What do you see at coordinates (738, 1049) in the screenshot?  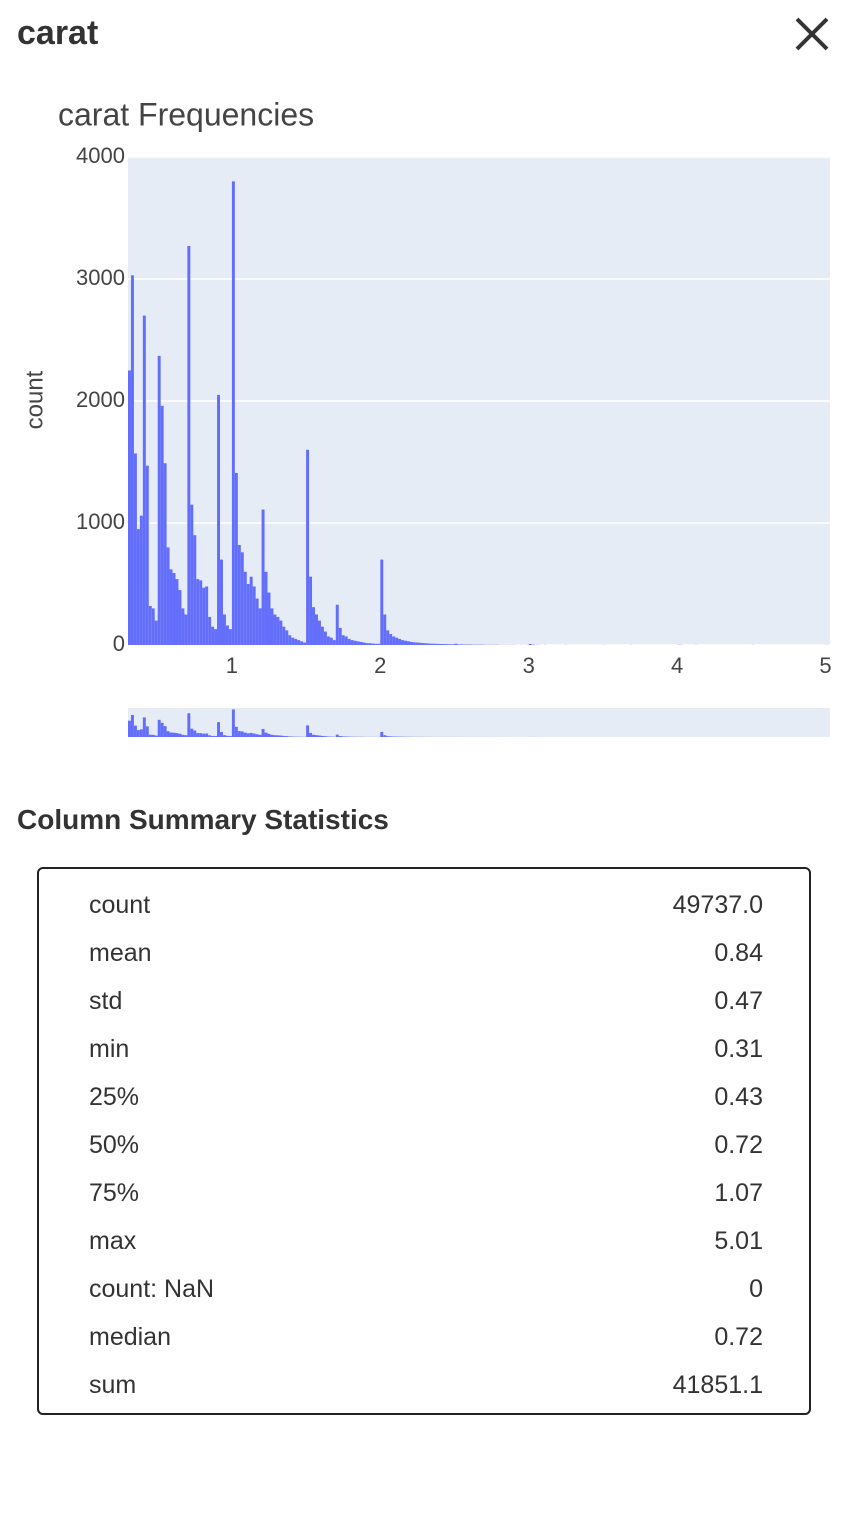 I see `stat-value: 0.31` at bounding box center [738, 1049].